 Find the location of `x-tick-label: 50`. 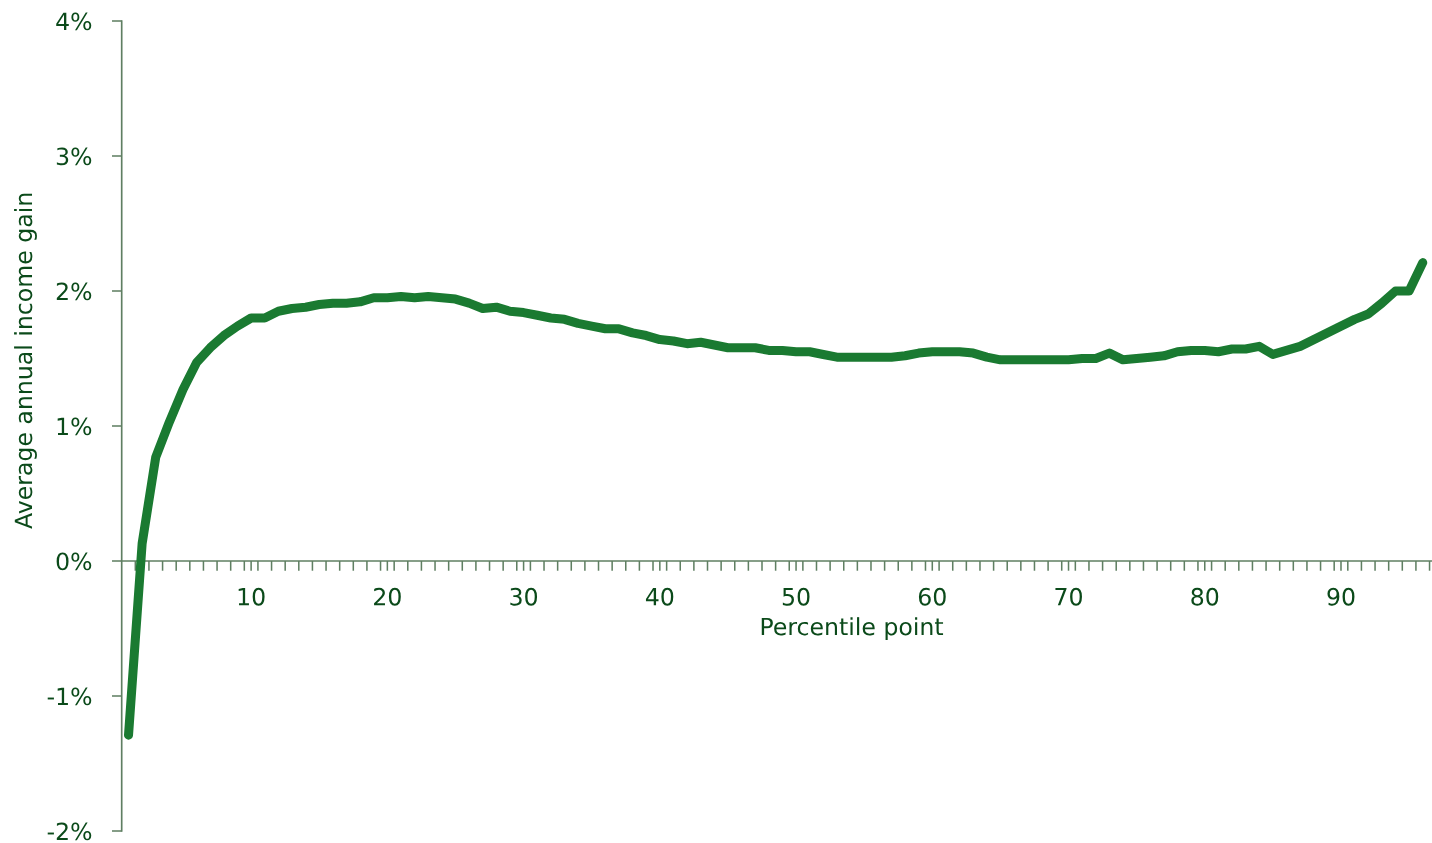

x-tick-label: 50 is located at coordinates (796, 596).